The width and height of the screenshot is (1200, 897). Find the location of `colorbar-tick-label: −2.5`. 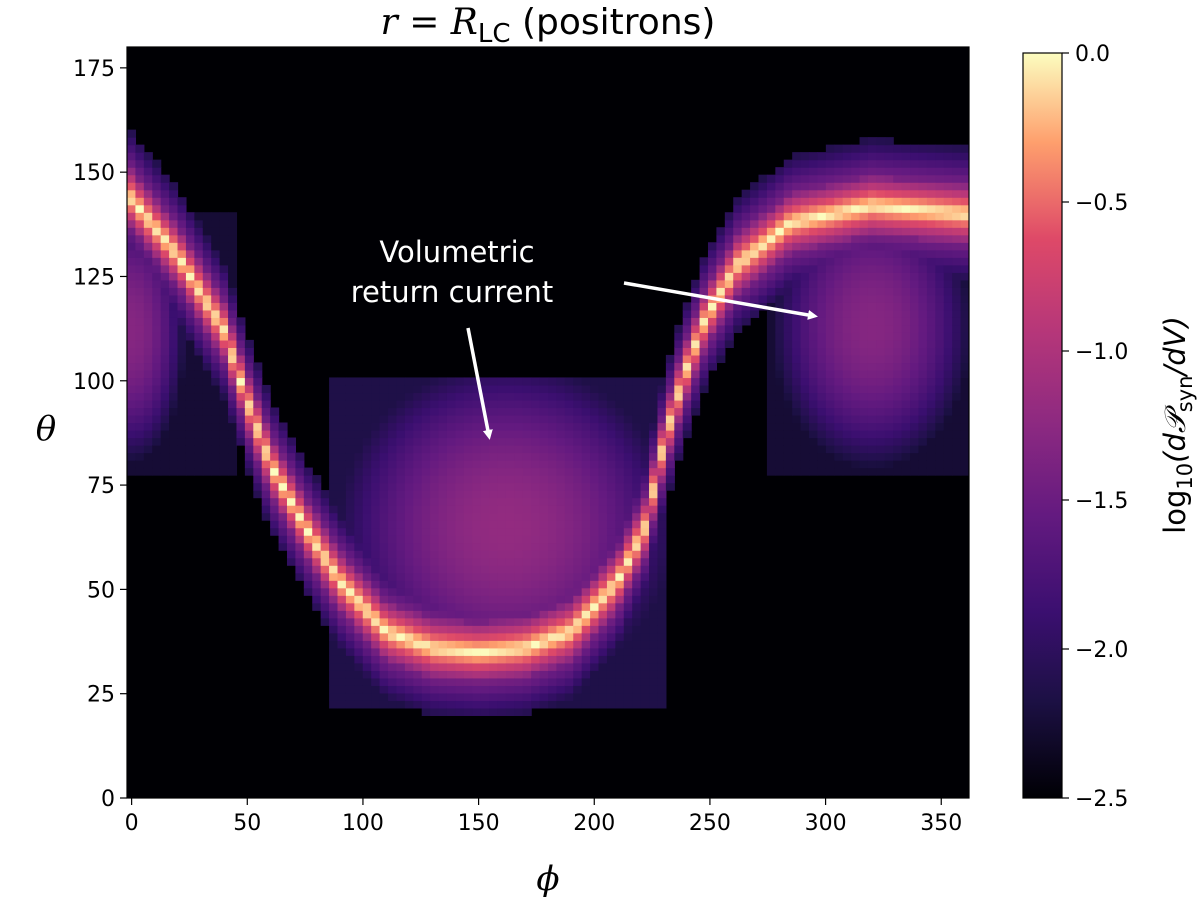

colorbar-tick-label: −2.5 is located at coordinates (1101, 799).